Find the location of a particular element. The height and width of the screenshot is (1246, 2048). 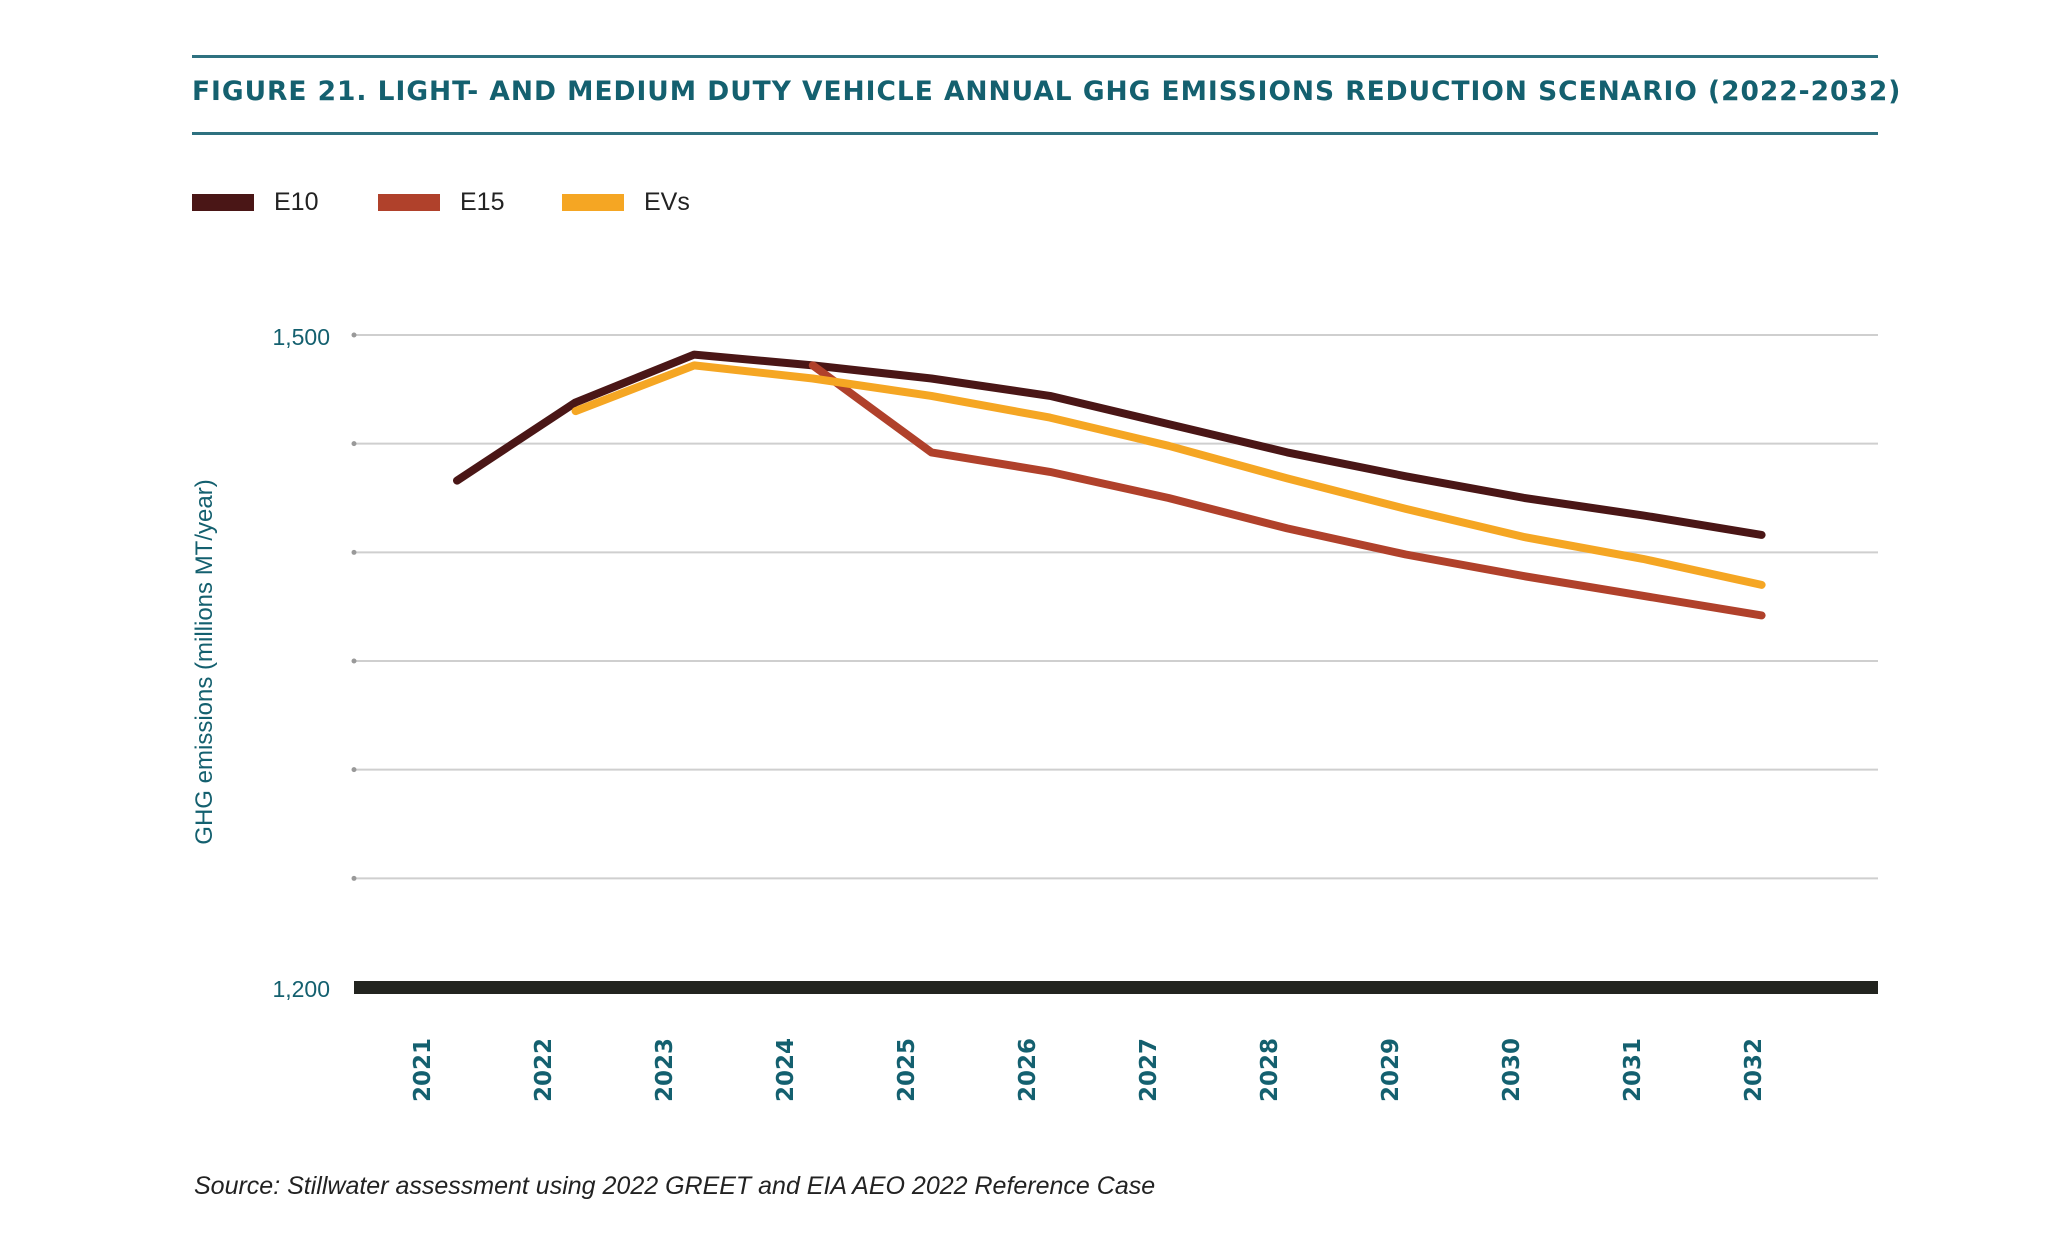

legend-label-evs: EVs is located at coordinates (667, 202).